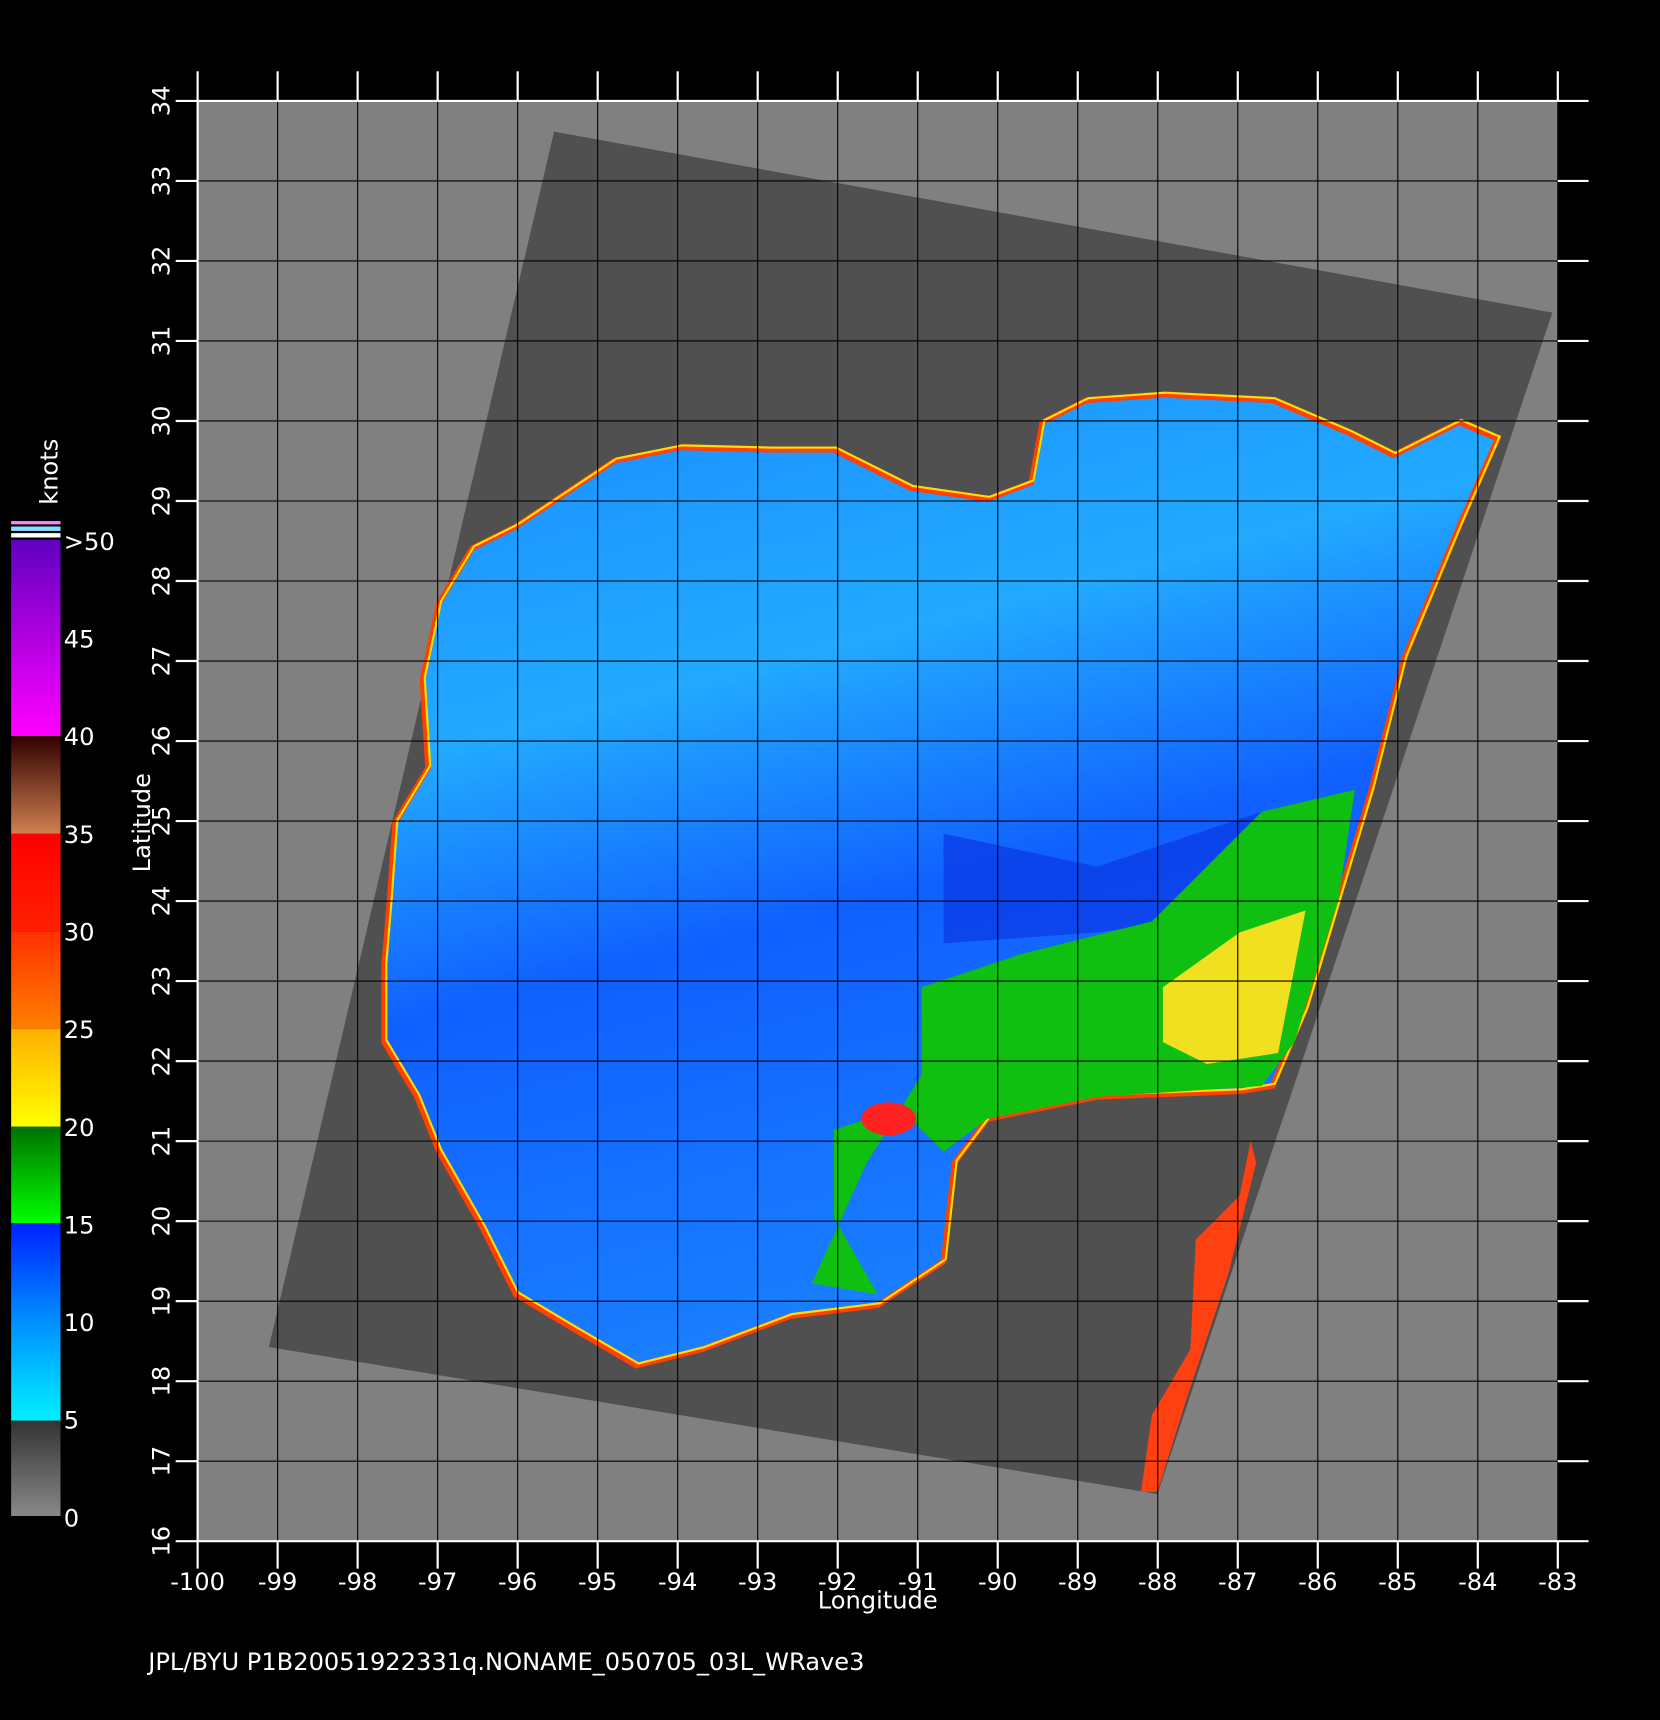  What do you see at coordinates (162, 1221) in the screenshot?
I see `y-tick-label: 20` at bounding box center [162, 1221].